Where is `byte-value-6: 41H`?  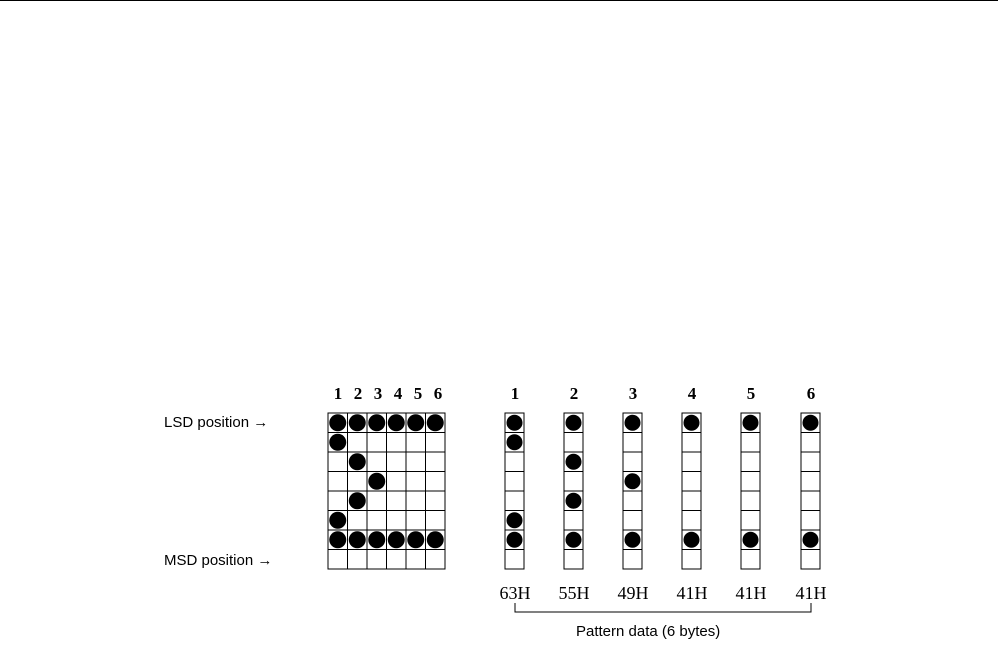
byte-value-6: 41H is located at coordinates (811, 593).